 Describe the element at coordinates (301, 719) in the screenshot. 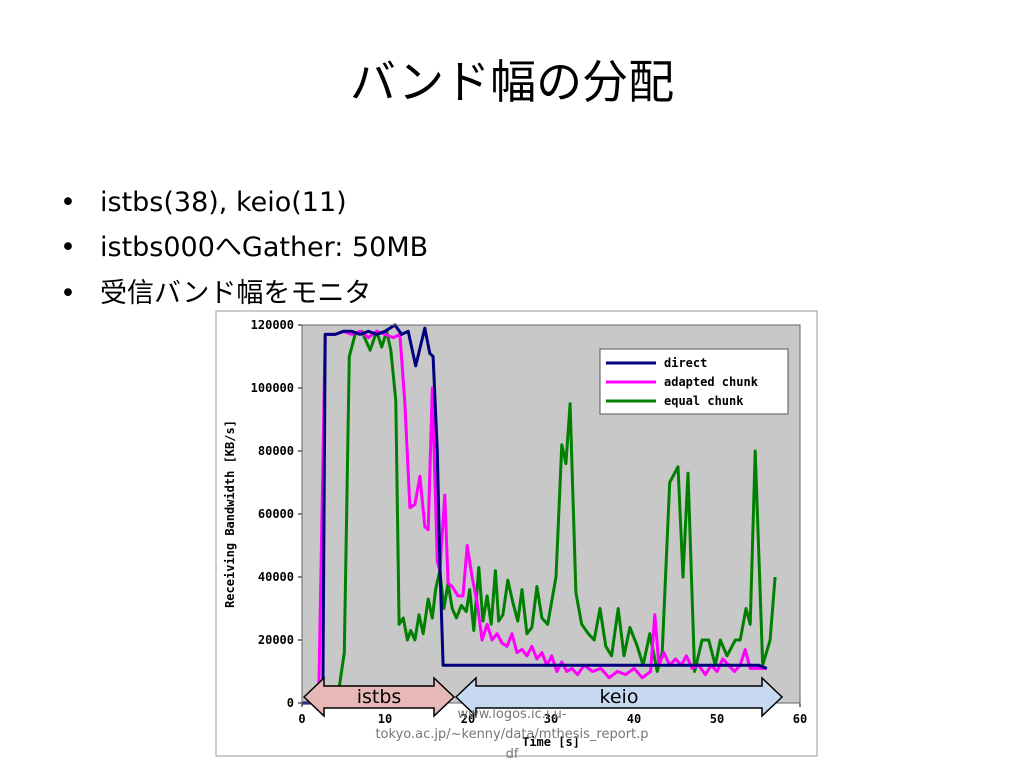

I see `x-tick-label: 0` at that location.